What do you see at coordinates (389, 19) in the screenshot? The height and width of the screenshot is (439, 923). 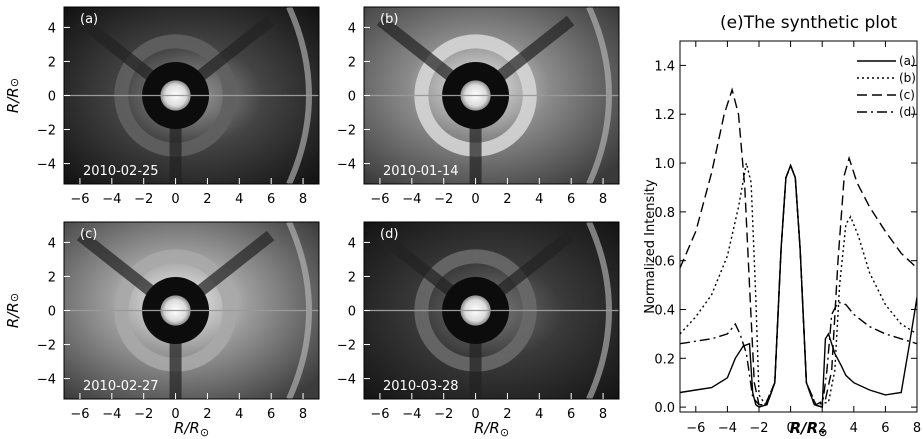 I see `panel-label: (b)` at bounding box center [389, 19].